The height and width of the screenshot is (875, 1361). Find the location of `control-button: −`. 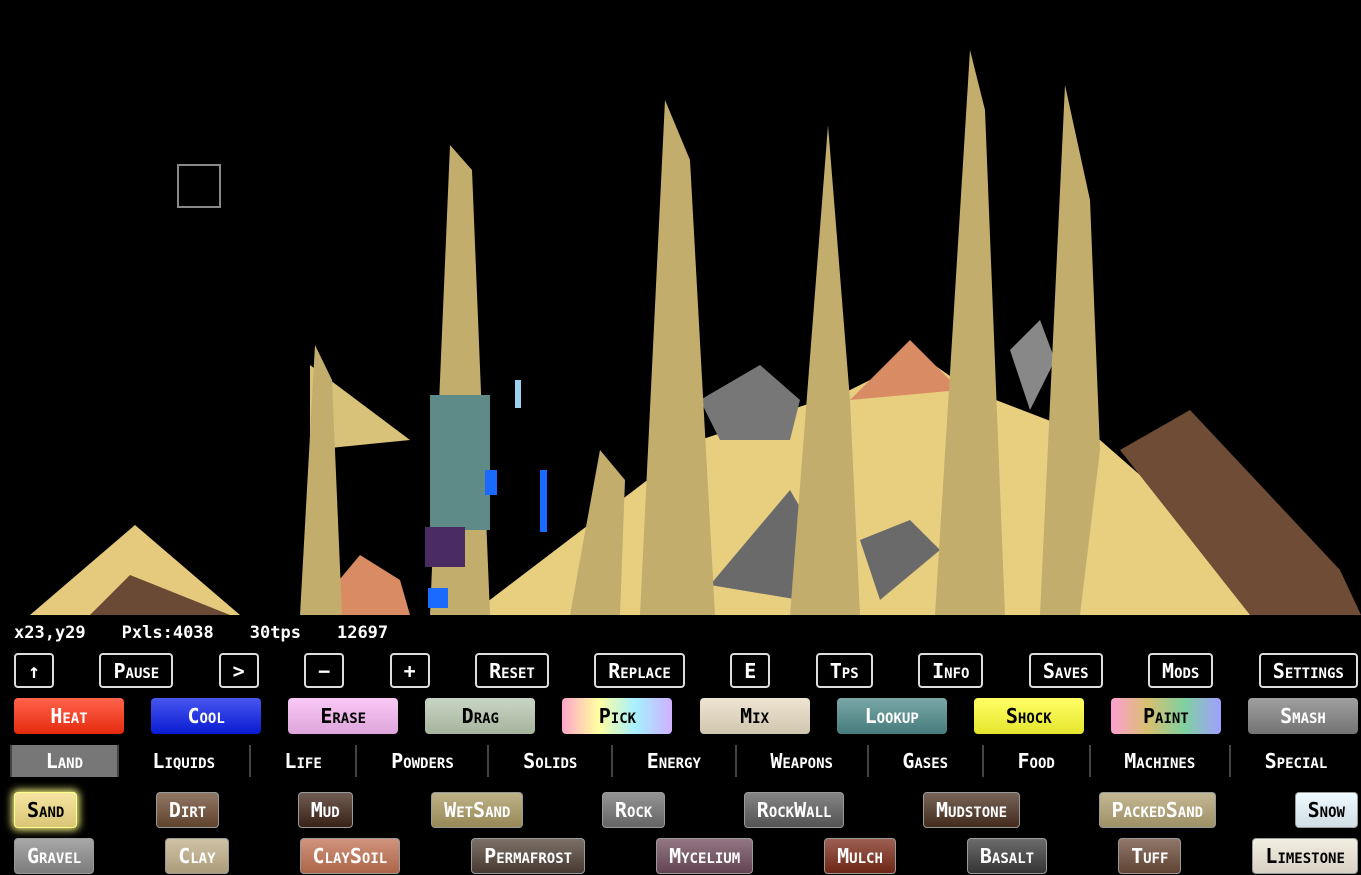

control-button: − is located at coordinates (324, 670).